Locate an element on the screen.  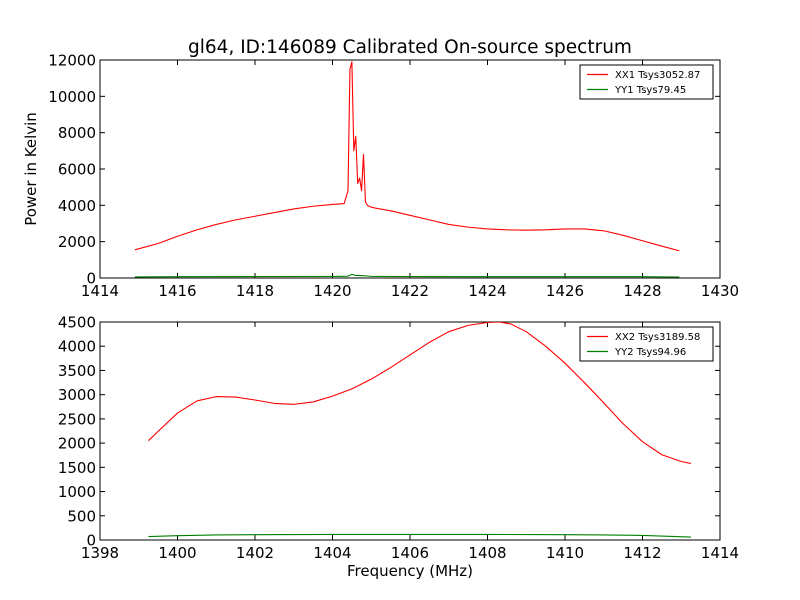
y-tick-label: 4500 is located at coordinates (77, 323).